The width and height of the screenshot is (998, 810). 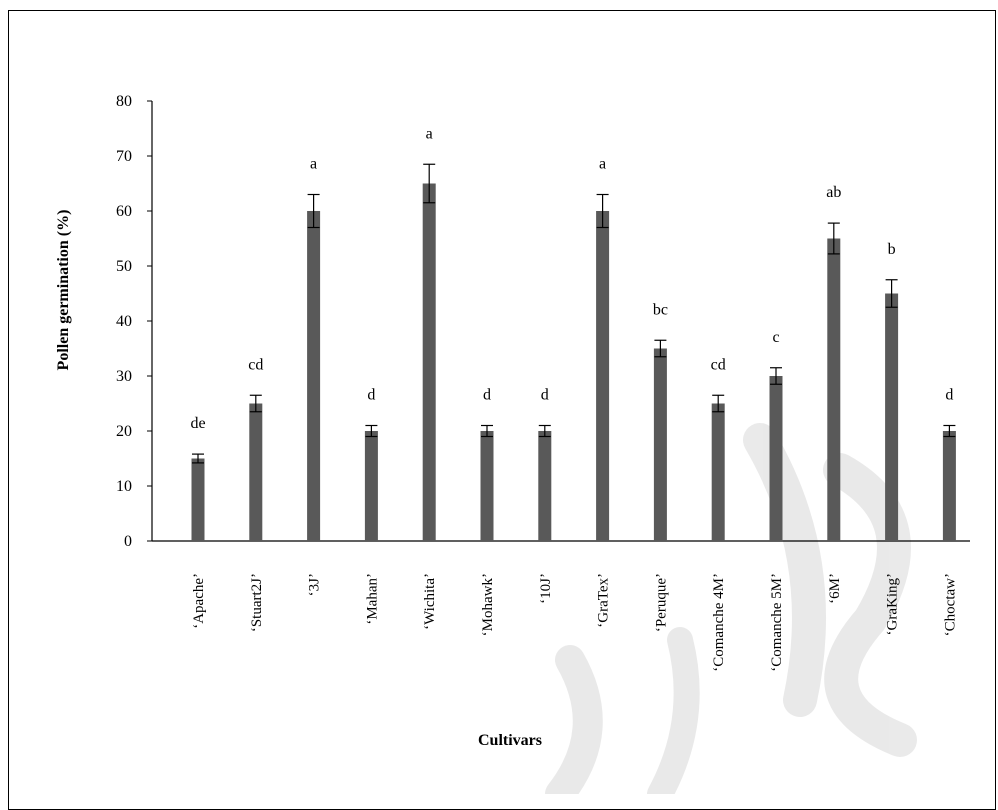 What do you see at coordinates (661, 602) in the screenshot?
I see `category-label: ‘Peruque’` at bounding box center [661, 602].